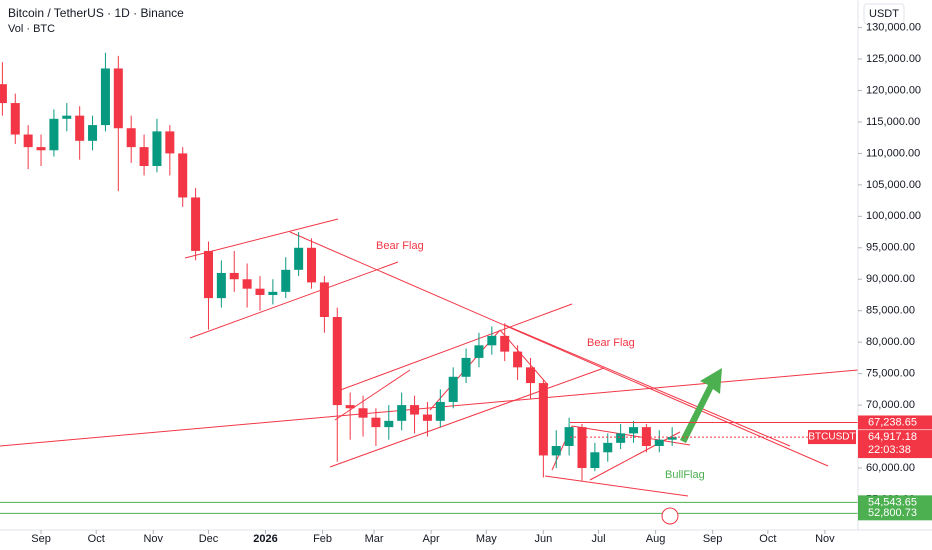 The height and width of the screenshot is (550, 932). What do you see at coordinates (890, 468) in the screenshot?
I see `y-tick-label: 60,000.00` at bounding box center [890, 468].